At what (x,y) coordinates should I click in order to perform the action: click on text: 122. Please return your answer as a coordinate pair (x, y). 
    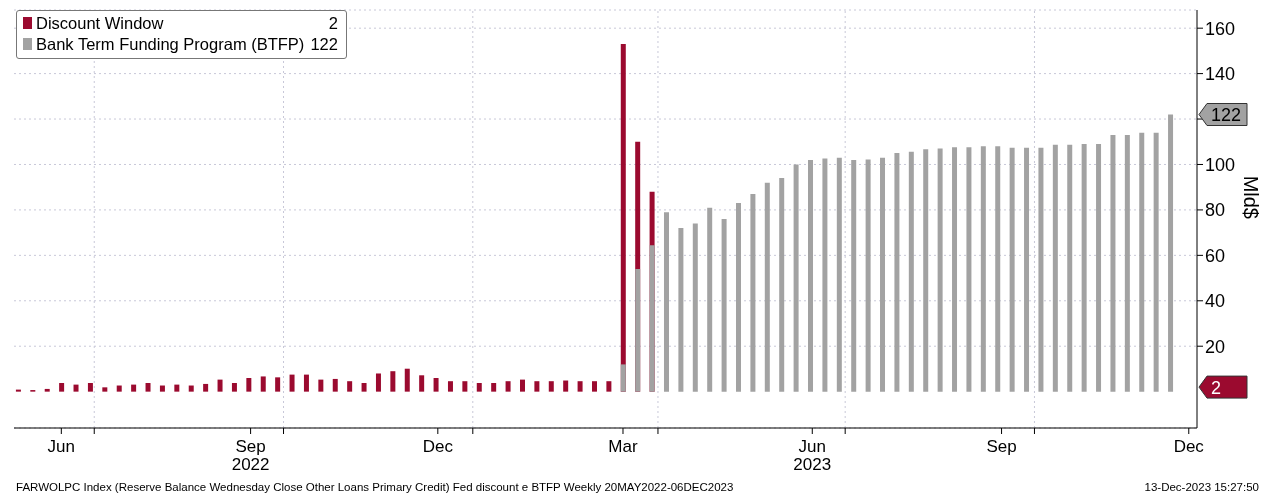
    Looking at the image, I should click on (324, 44).